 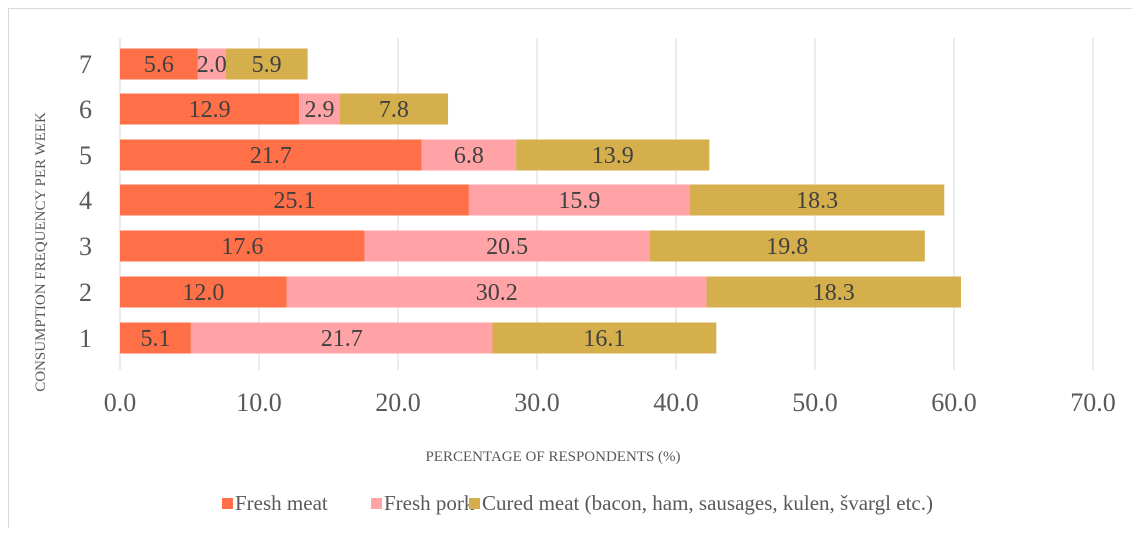 I want to click on x-axis-title: PERCENTAGE OF RESPONDENTS (%), so click(x=552, y=457).